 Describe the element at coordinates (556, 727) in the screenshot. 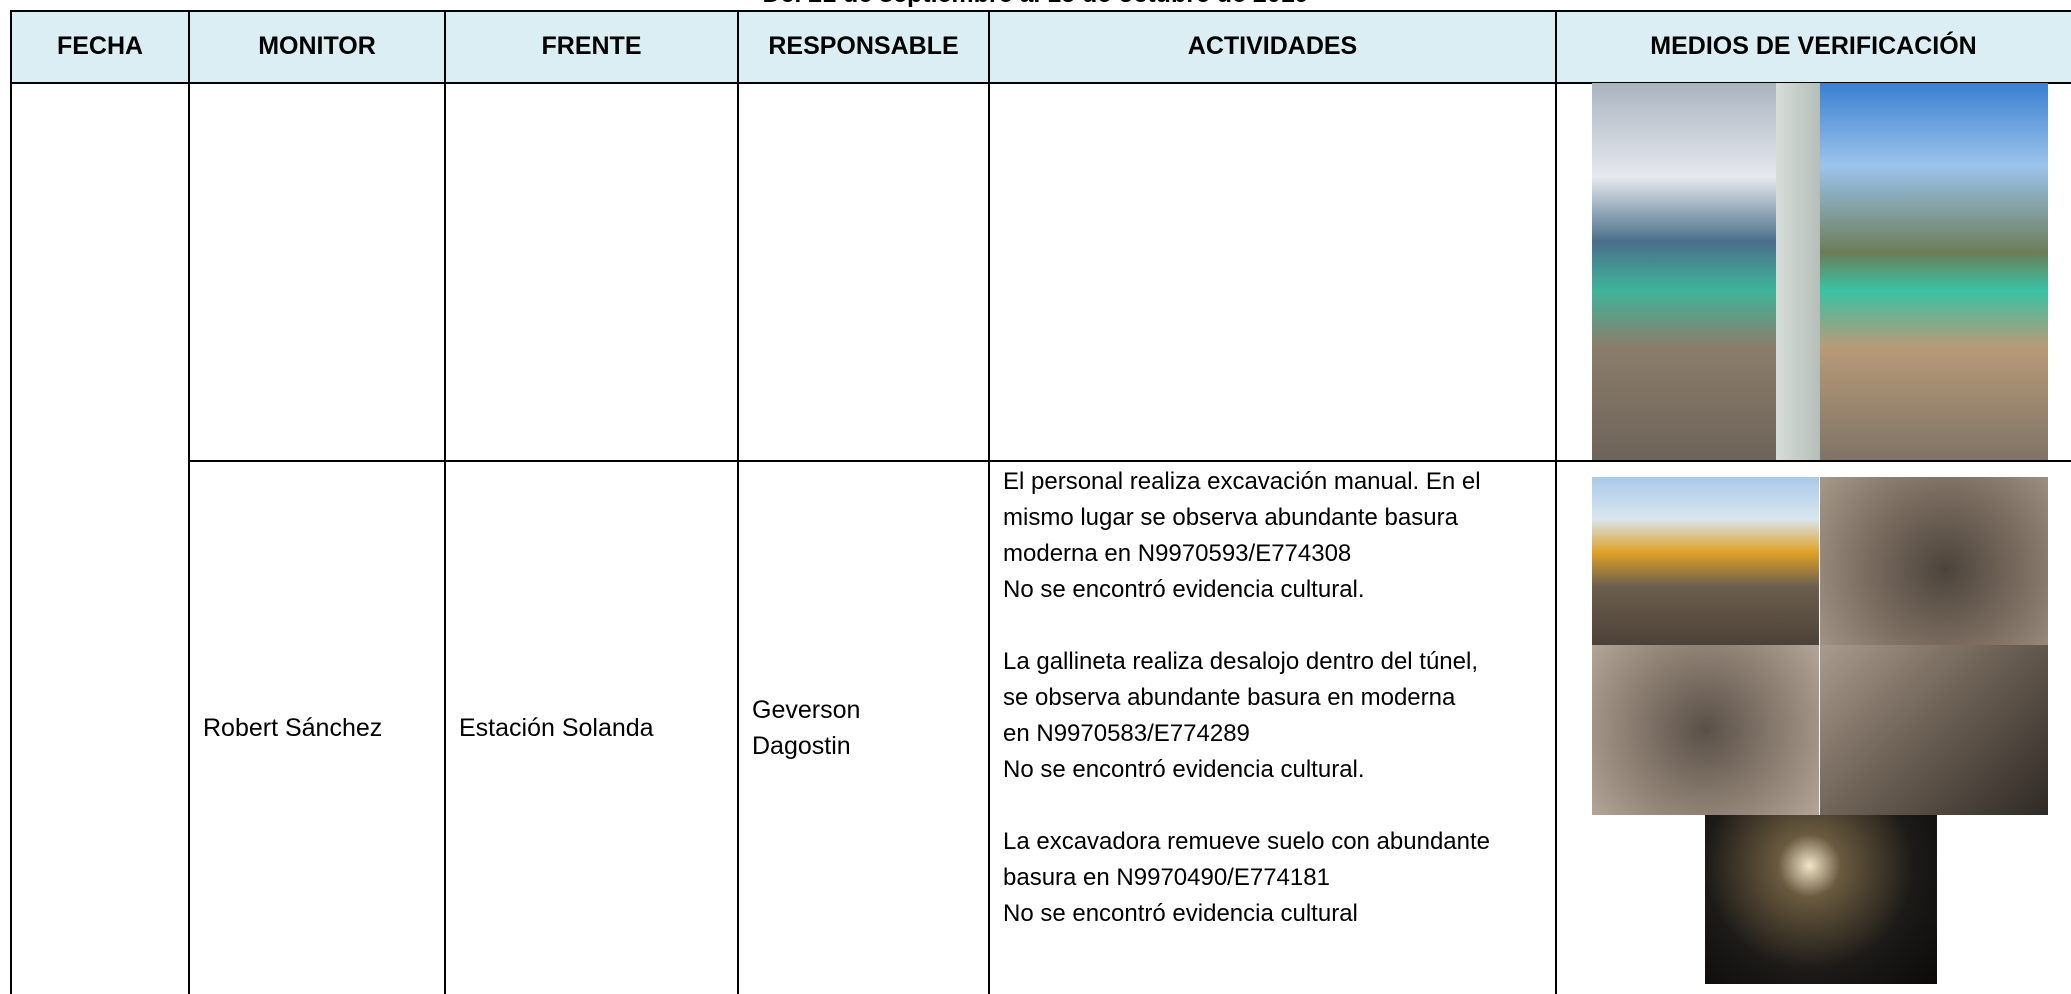

I see `cell-text: Estación Solanda` at that location.